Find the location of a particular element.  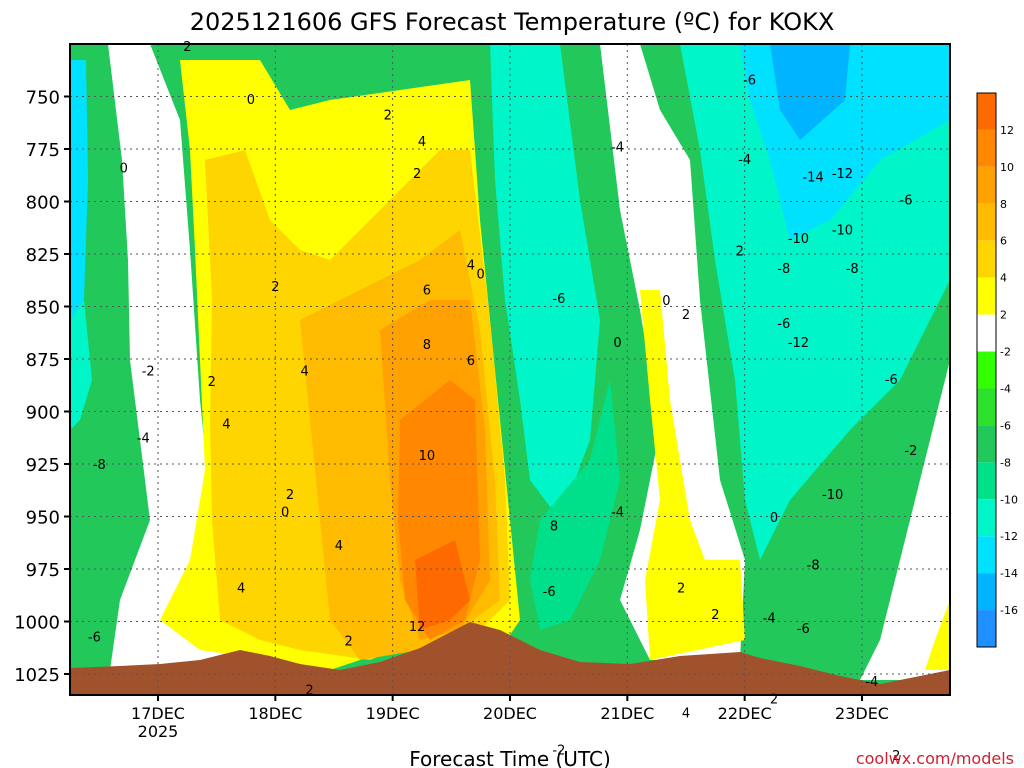

y-tick-label: 950 is located at coordinates (43, 518).